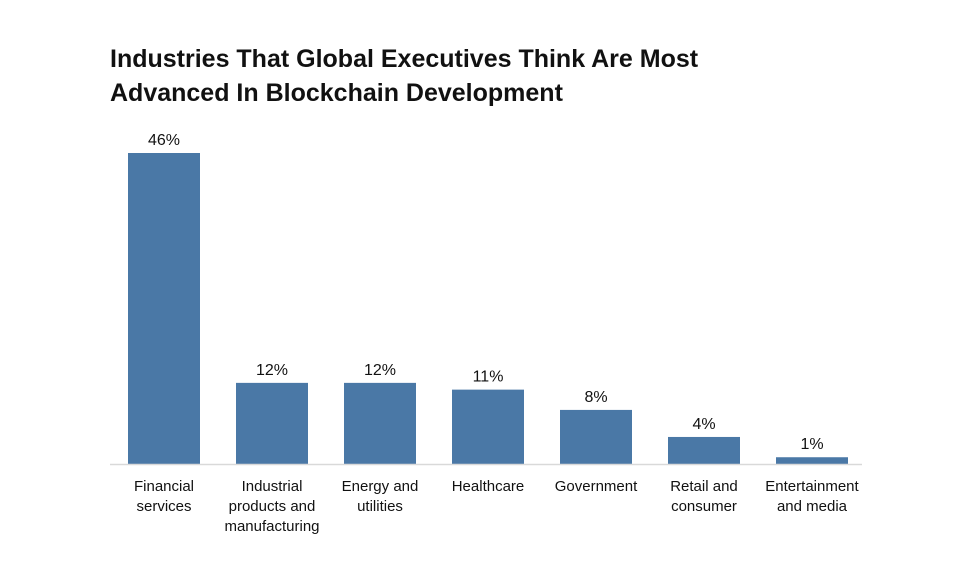 This screenshot has height=576, width=975. What do you see at coordinates (704, 496) in the screenshot?
I see `category-label-5: Retail and consumer` at bounding box center [704, 496].